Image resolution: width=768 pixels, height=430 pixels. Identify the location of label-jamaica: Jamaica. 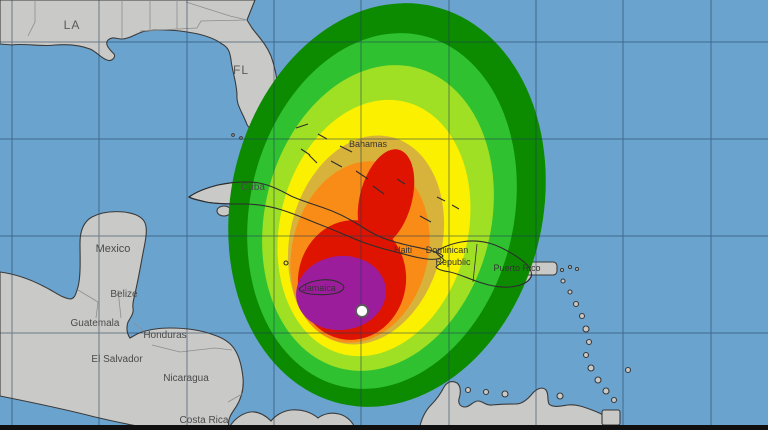
(319, 288).